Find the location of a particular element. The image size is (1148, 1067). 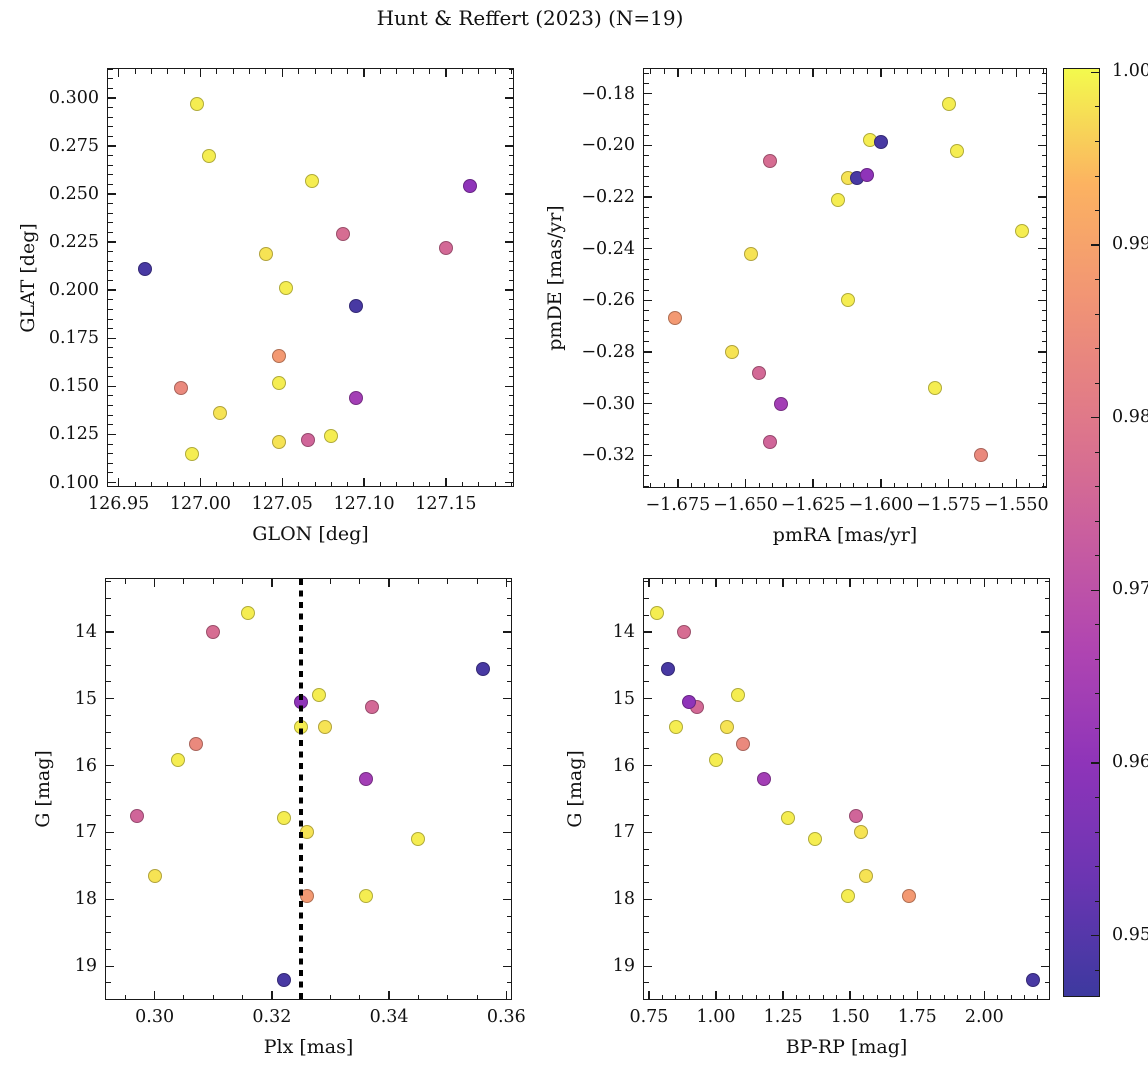

x-tick-label: 127.15 is located at coordinates (446, 504).